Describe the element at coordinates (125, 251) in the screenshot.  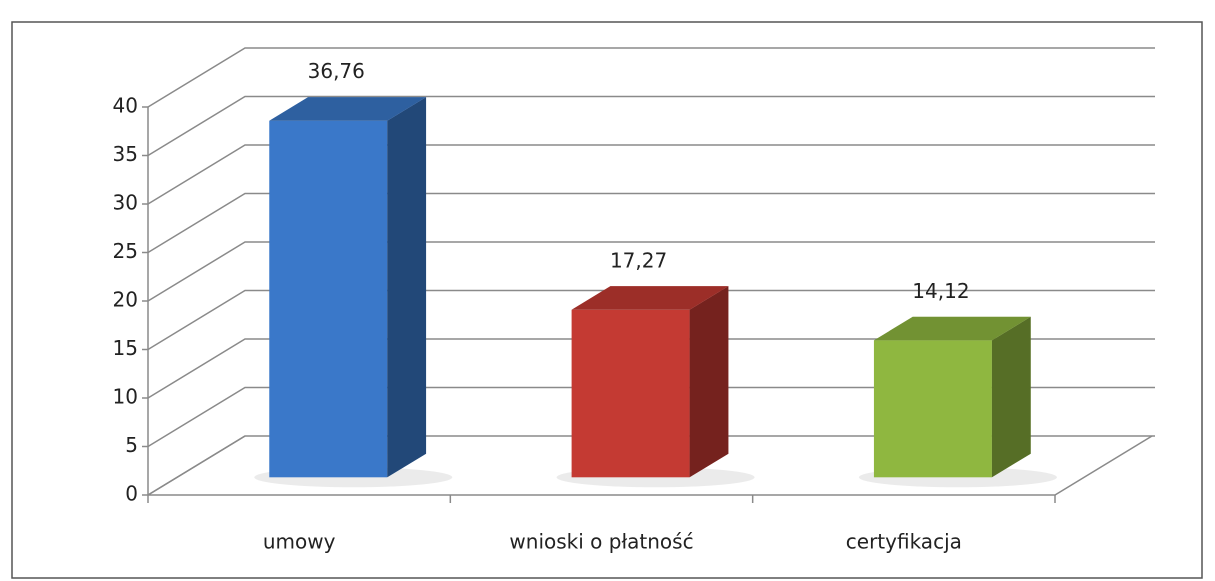
I see `y-tick-label: 25` at that location.